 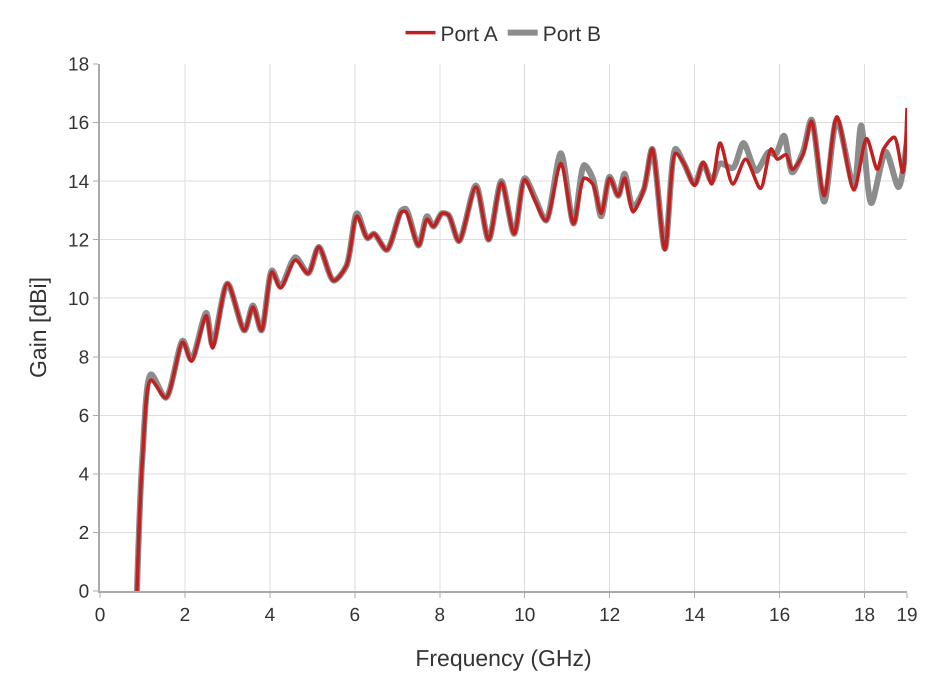 I want to click on x-tick-label: 14, so click(x=695, y=615).